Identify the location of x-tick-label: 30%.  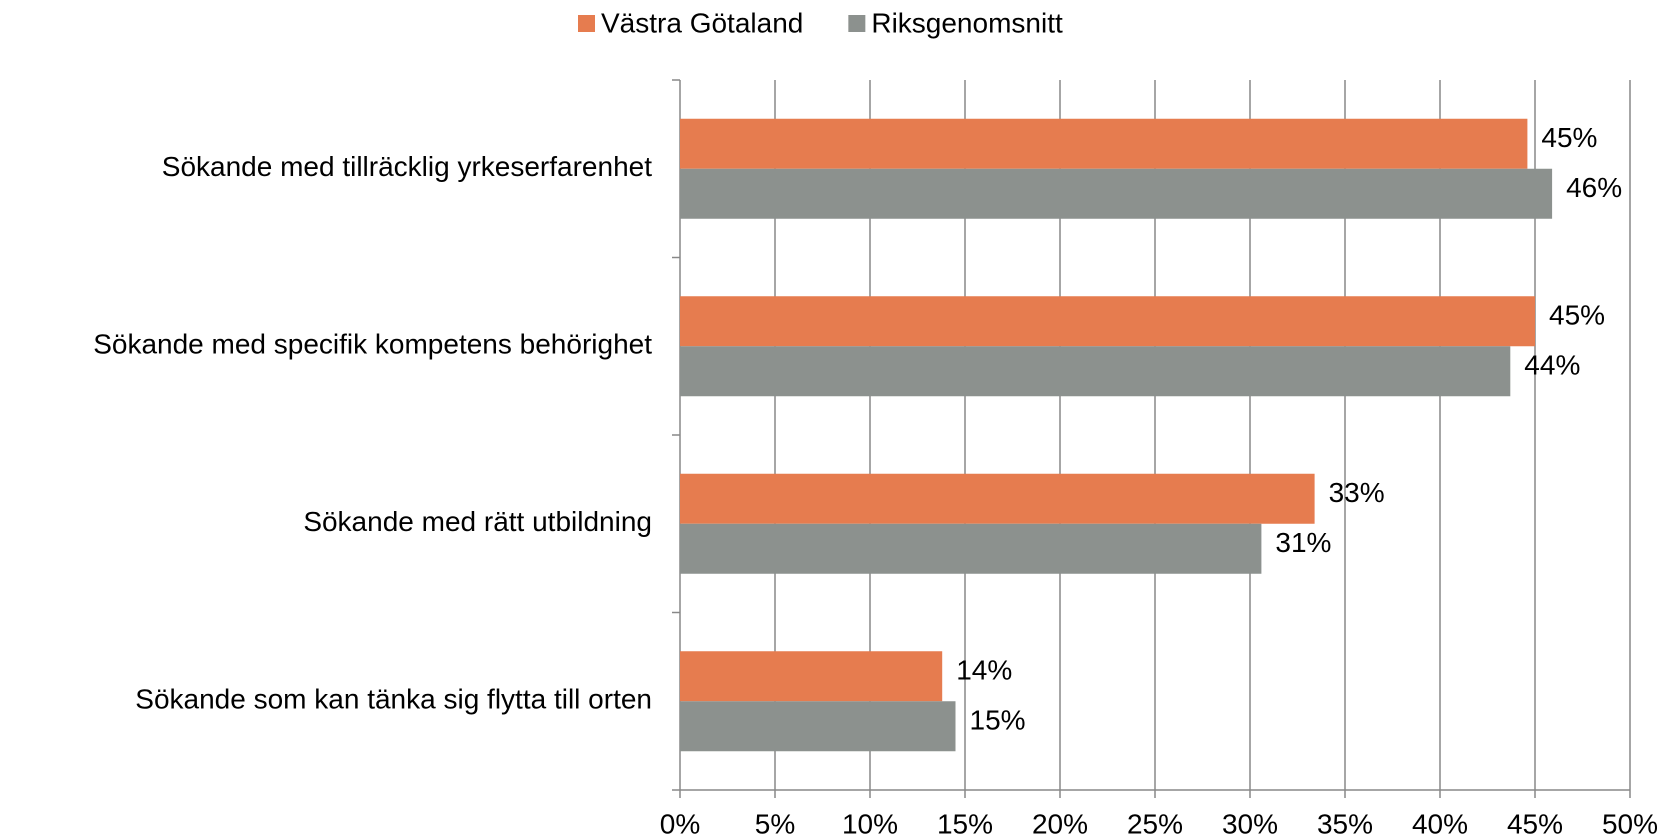
(1250, 821).